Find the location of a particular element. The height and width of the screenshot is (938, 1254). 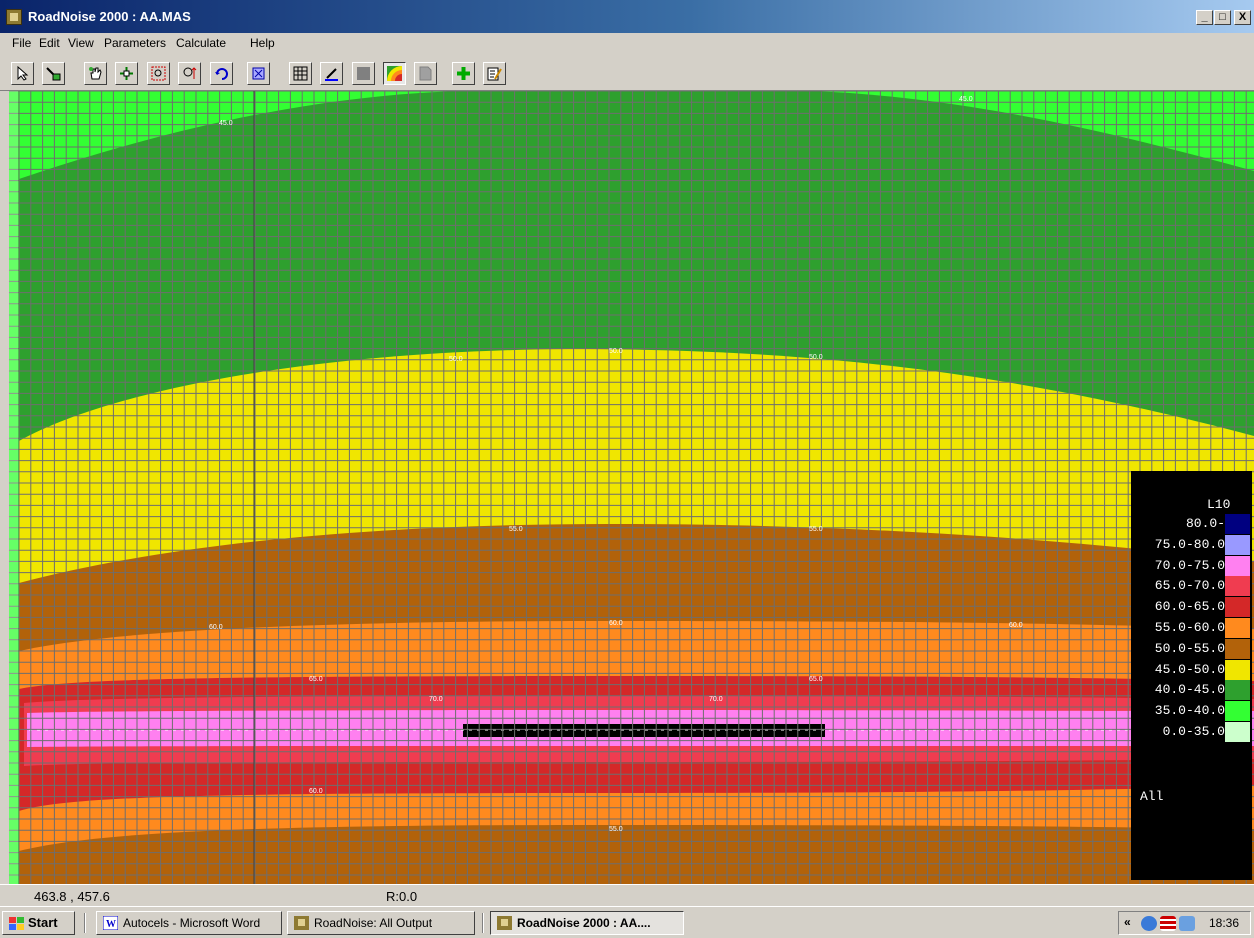

legend-label: 50.0-55.0 is located at coordinates (1189, 648).